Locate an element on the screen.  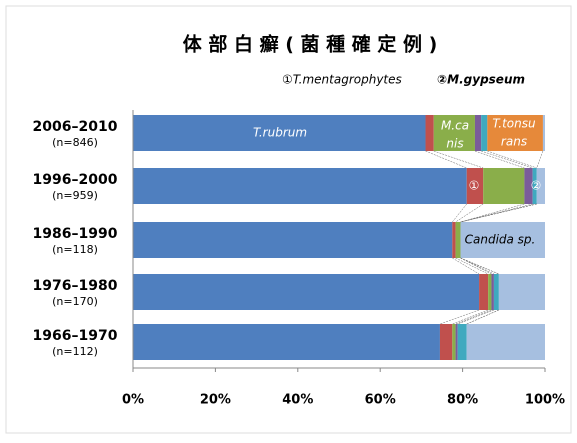
annotation: T.rubrum is located at coordinates (280, 133).